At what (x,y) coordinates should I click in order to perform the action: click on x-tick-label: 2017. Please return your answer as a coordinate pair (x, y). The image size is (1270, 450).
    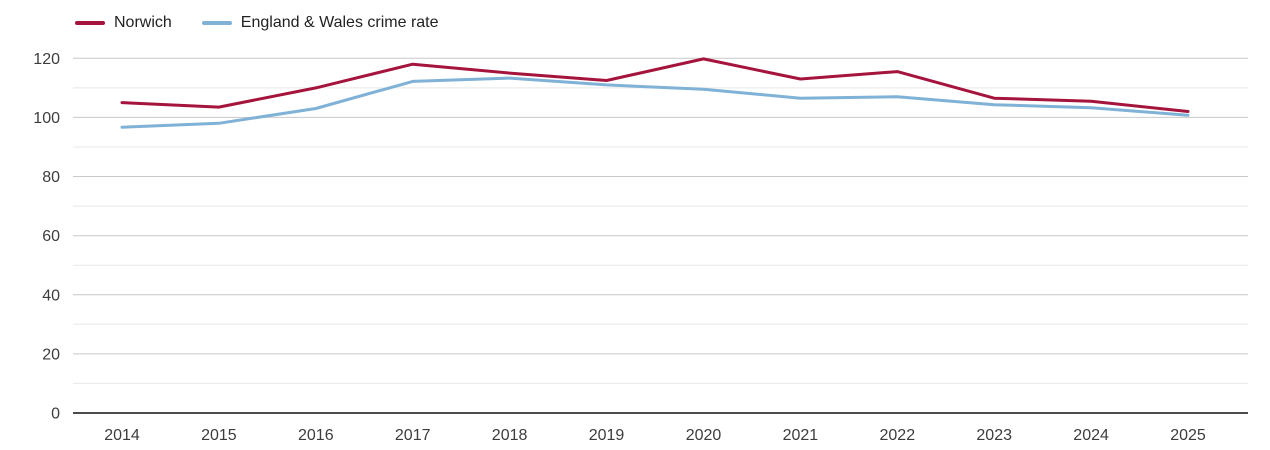
    Looking at the image, I should click on (413, 435).